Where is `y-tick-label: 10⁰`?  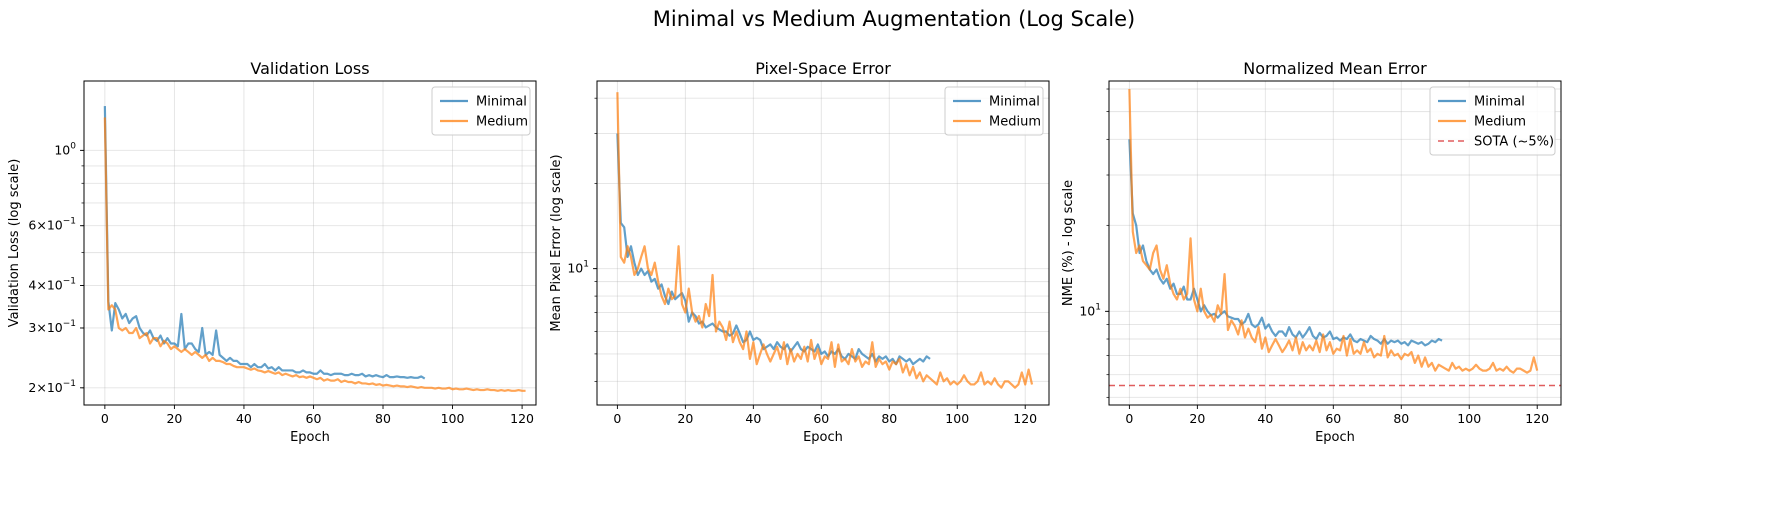 y-tick-label: 10⁰ is located at coordinates (65, 149).